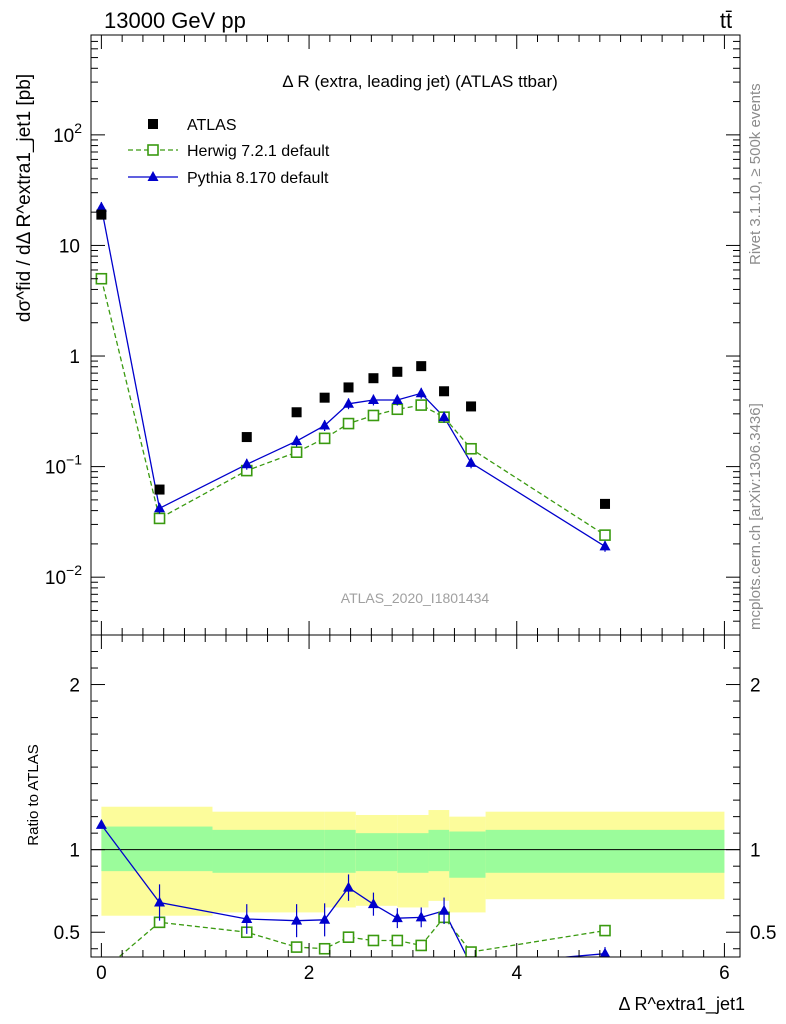 Image resolution: width=786 pixels, height=1024 pixels. I want to click on ratio-ylabel: Ratio to ATLAS, so click(33, 794).